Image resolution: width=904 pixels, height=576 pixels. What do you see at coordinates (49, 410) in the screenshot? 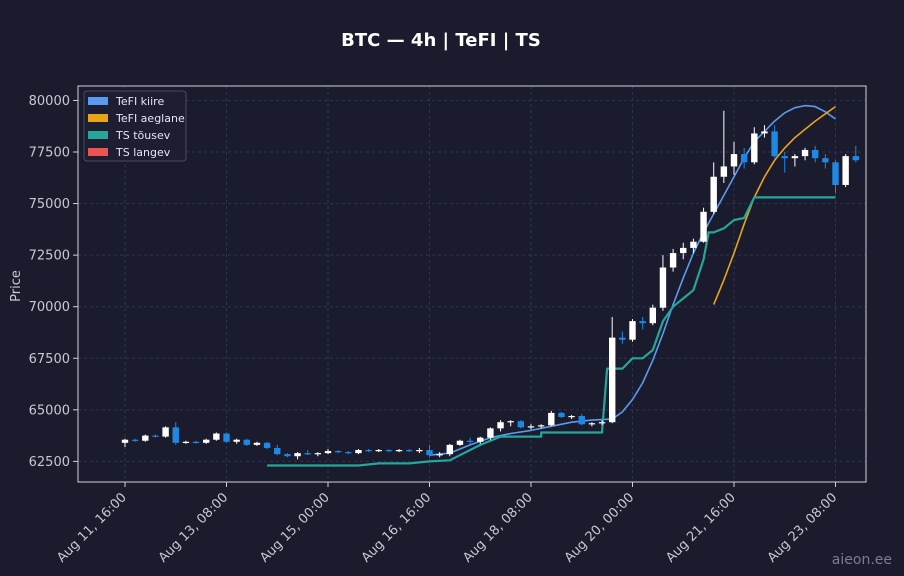
I see `y-tick-label: 65000` at bounding box center [49, 410].